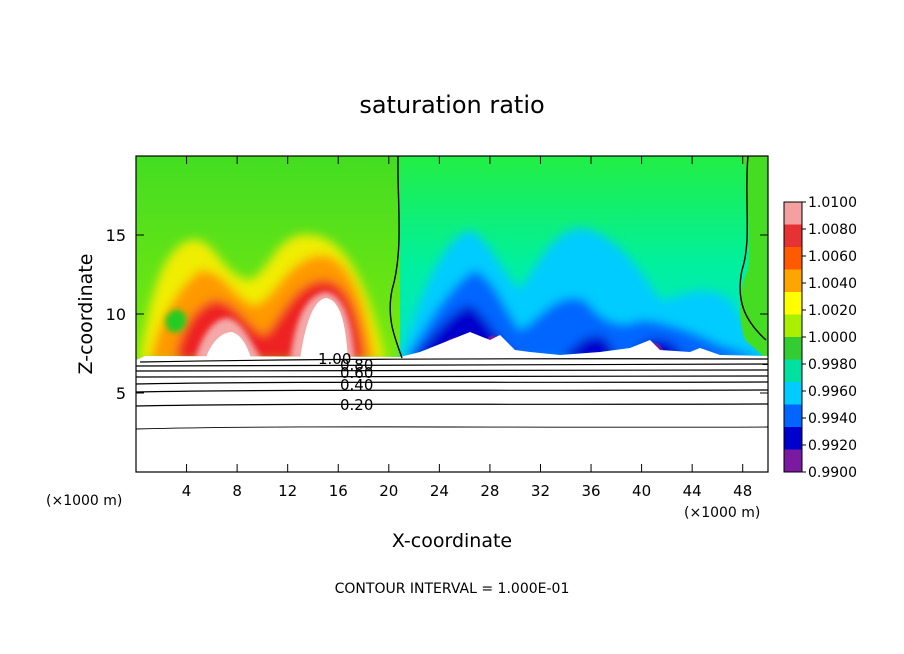 This screenshot has width=904, height=654. What do you see at coordinates (692, 491) in the screenshot?
I see `x-tick-label: 44` at bounding box center [692, 491].